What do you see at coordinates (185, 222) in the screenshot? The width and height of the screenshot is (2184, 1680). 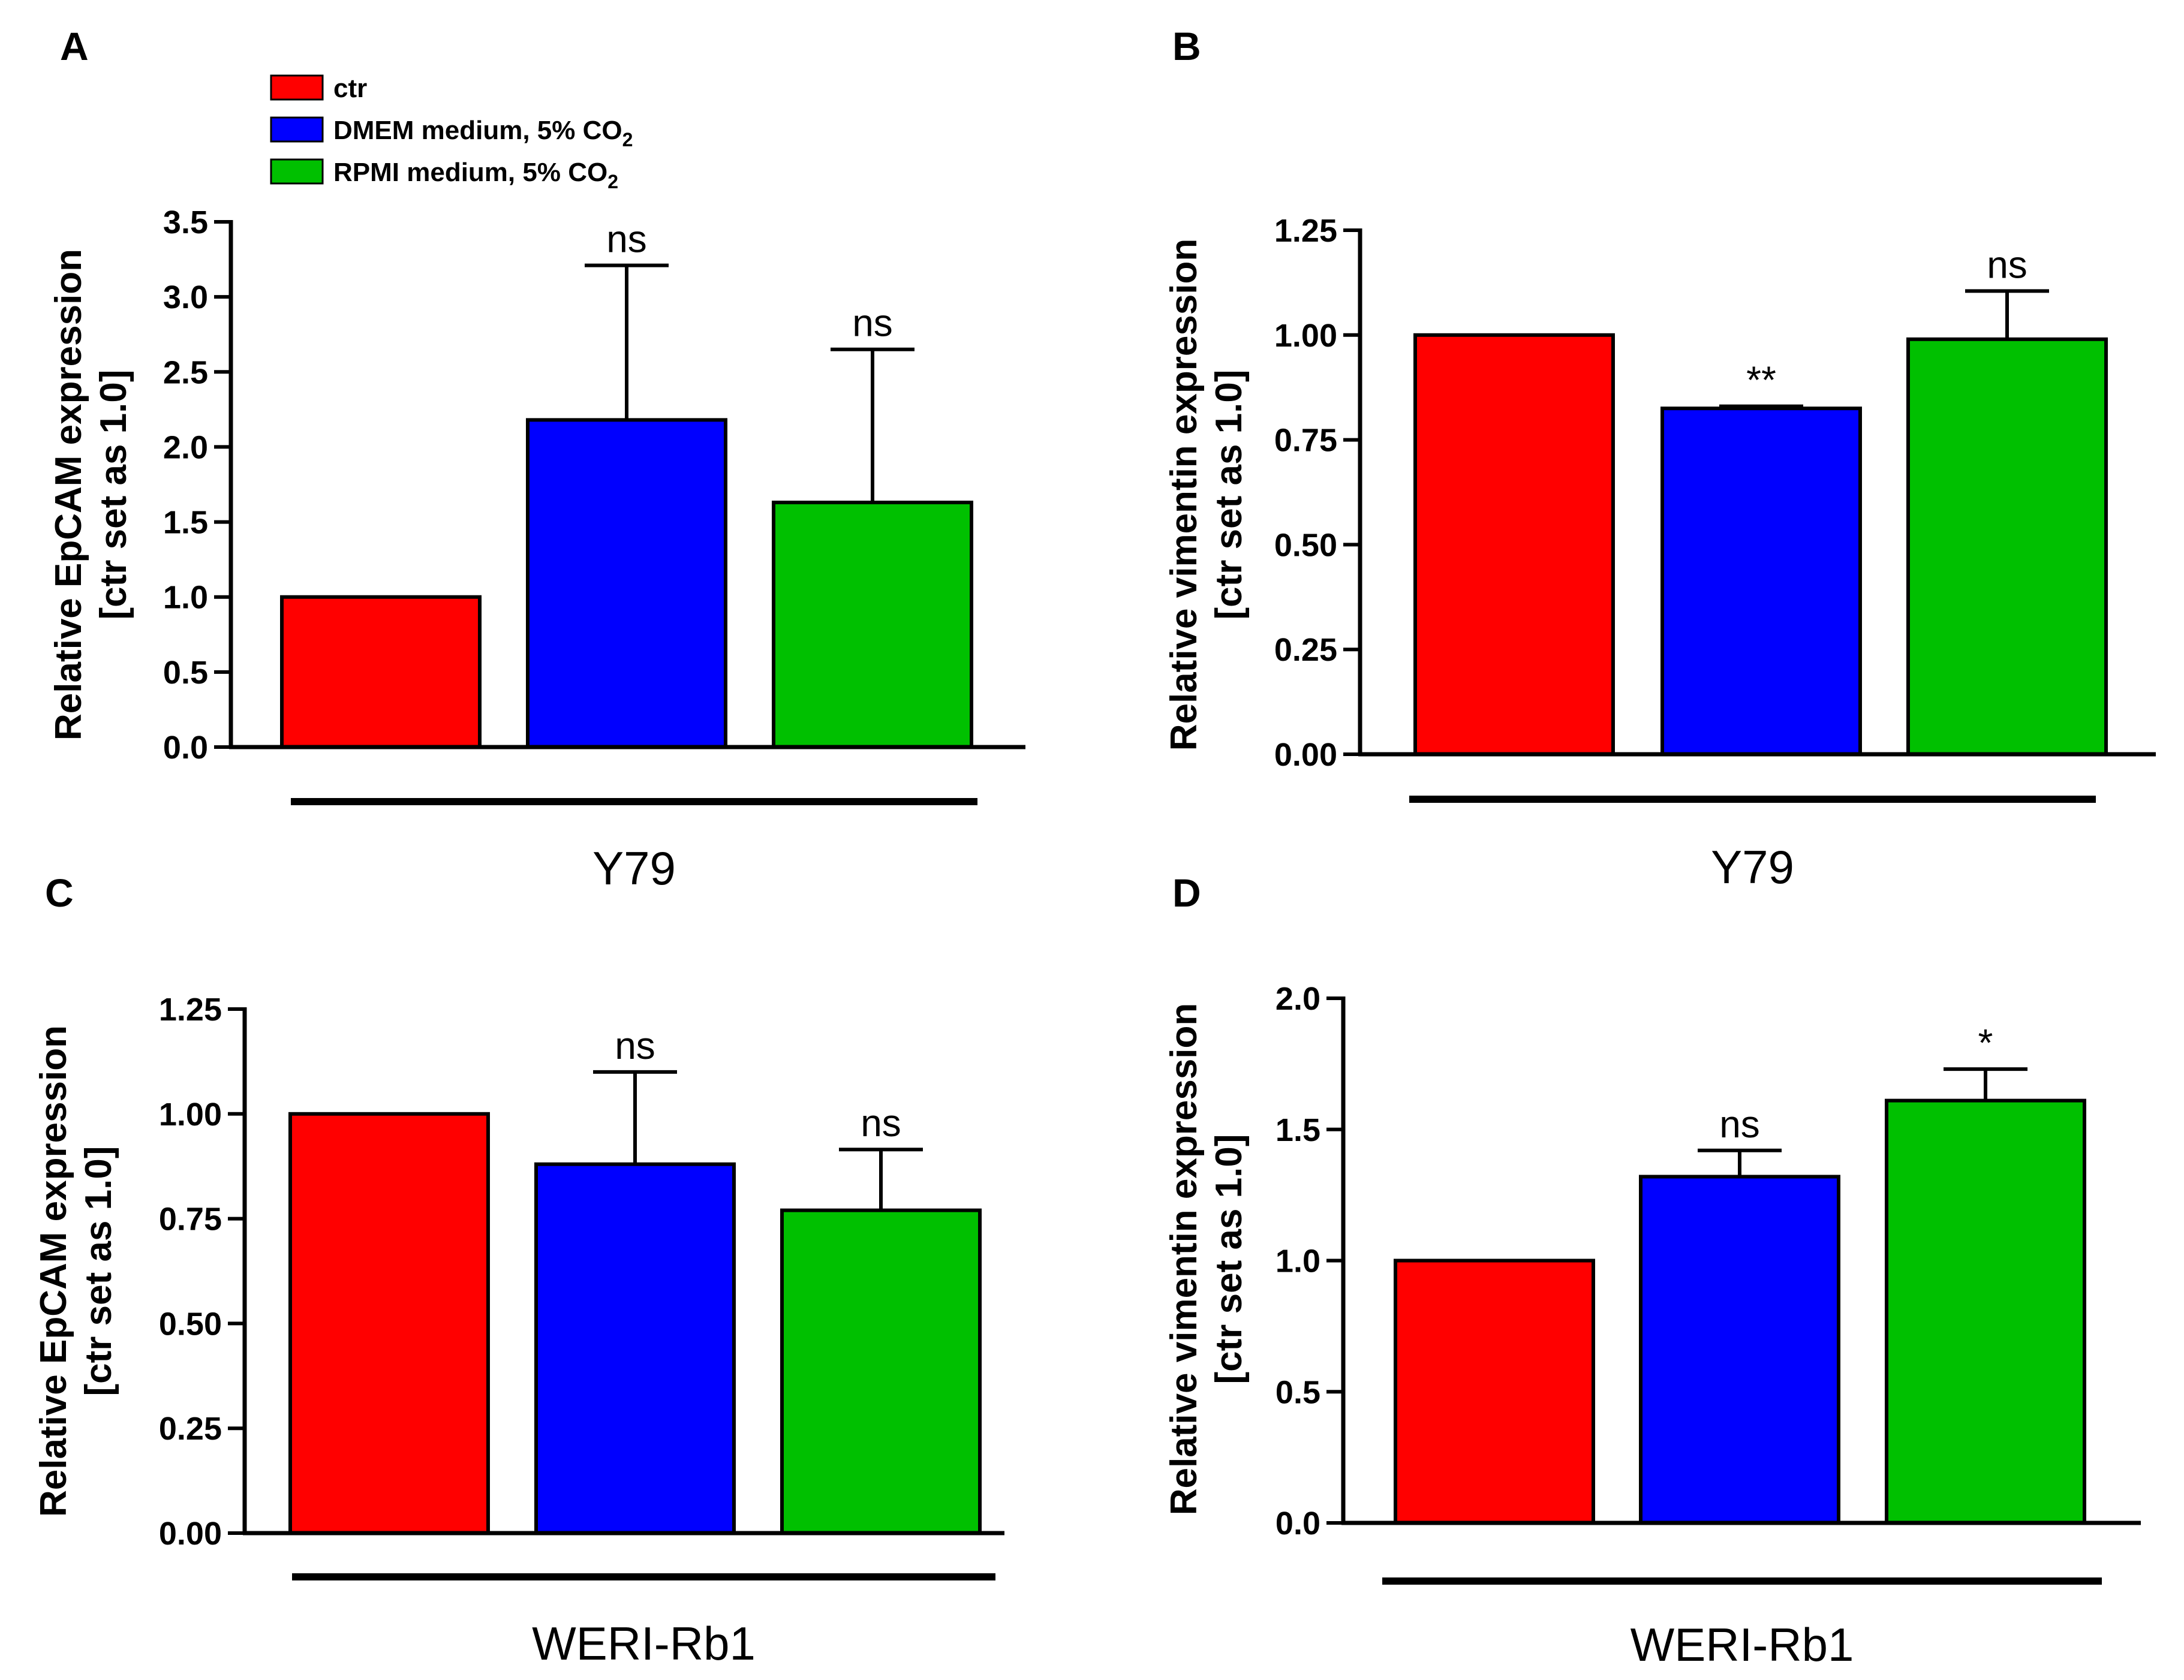 I see `y-tick-label: 3.5` at bounding box center [185, 222].